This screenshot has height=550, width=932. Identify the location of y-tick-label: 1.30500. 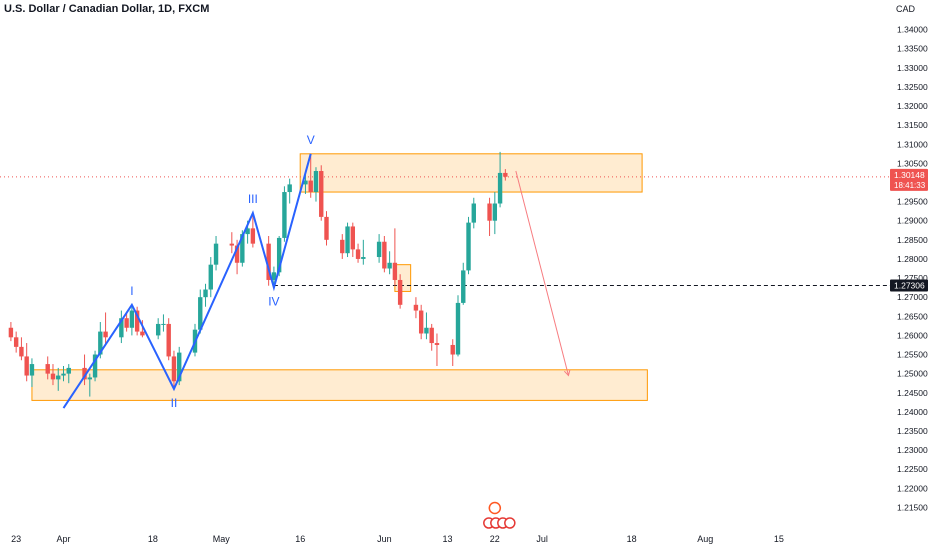
(912, 163).